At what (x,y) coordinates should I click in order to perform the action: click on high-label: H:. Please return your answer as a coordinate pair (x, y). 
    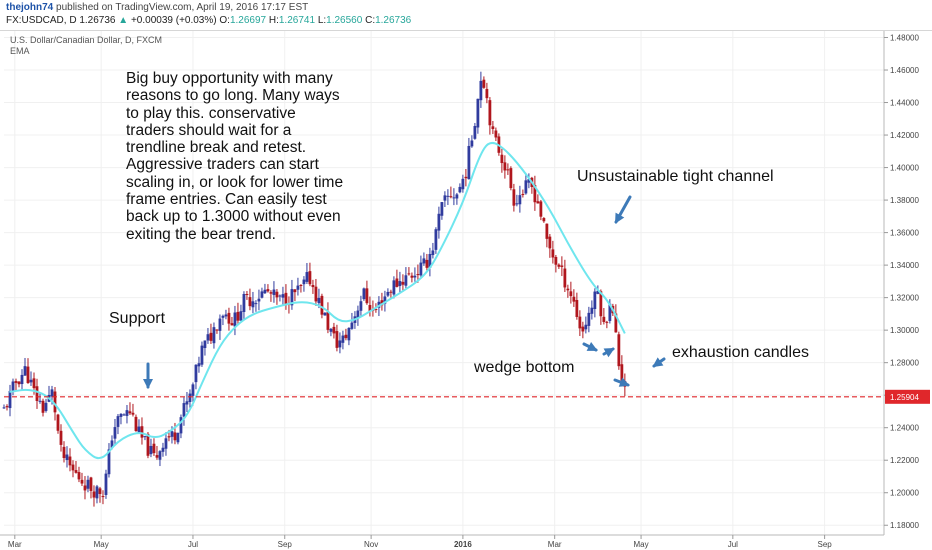
    Looking at the image, I should click on (273, 20).